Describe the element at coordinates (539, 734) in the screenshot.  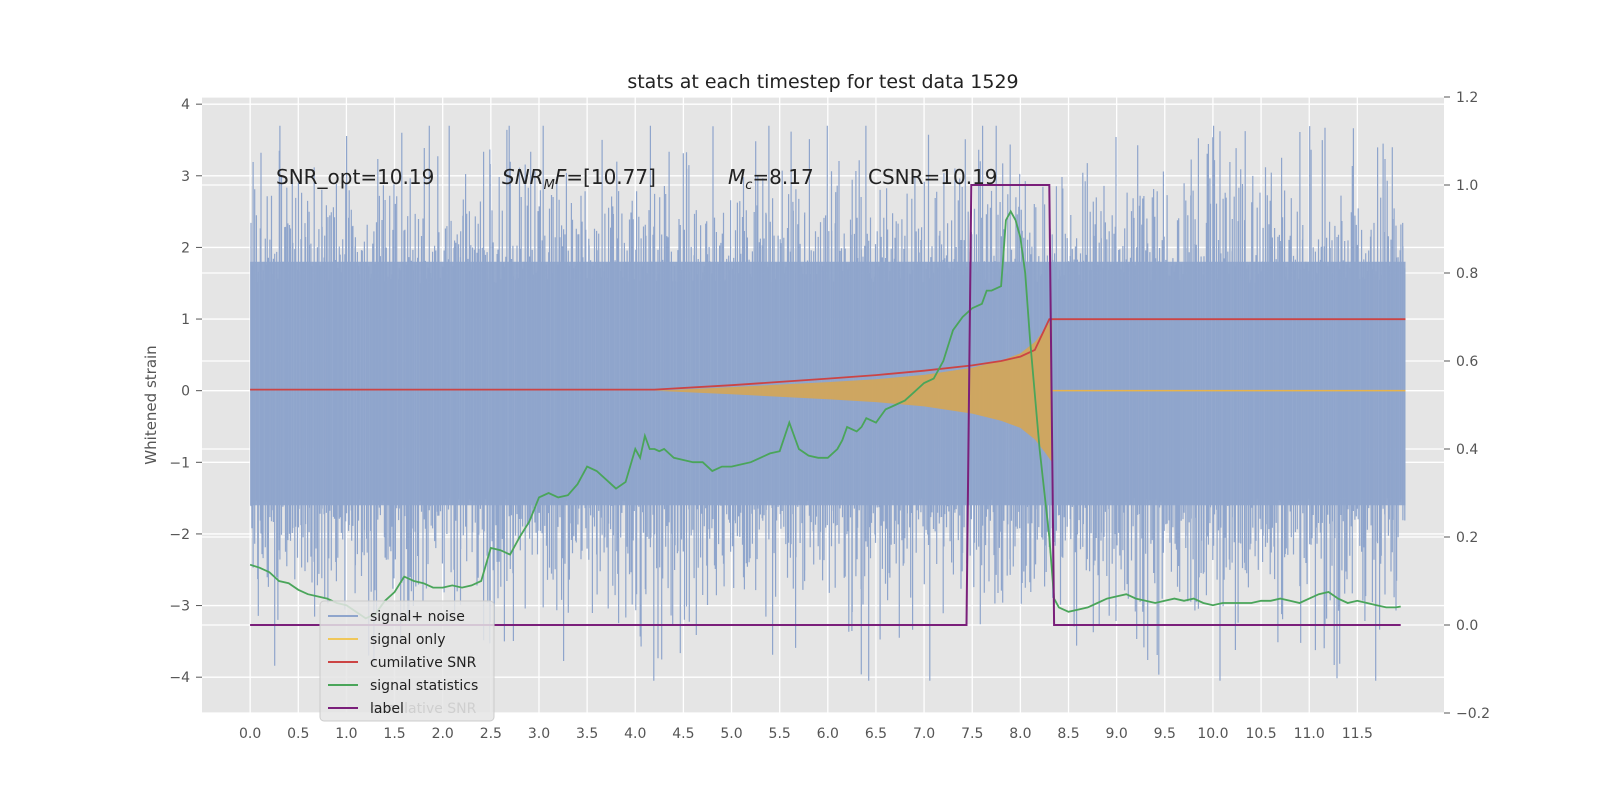
I see `x-tick-label: 3.0` at that location.